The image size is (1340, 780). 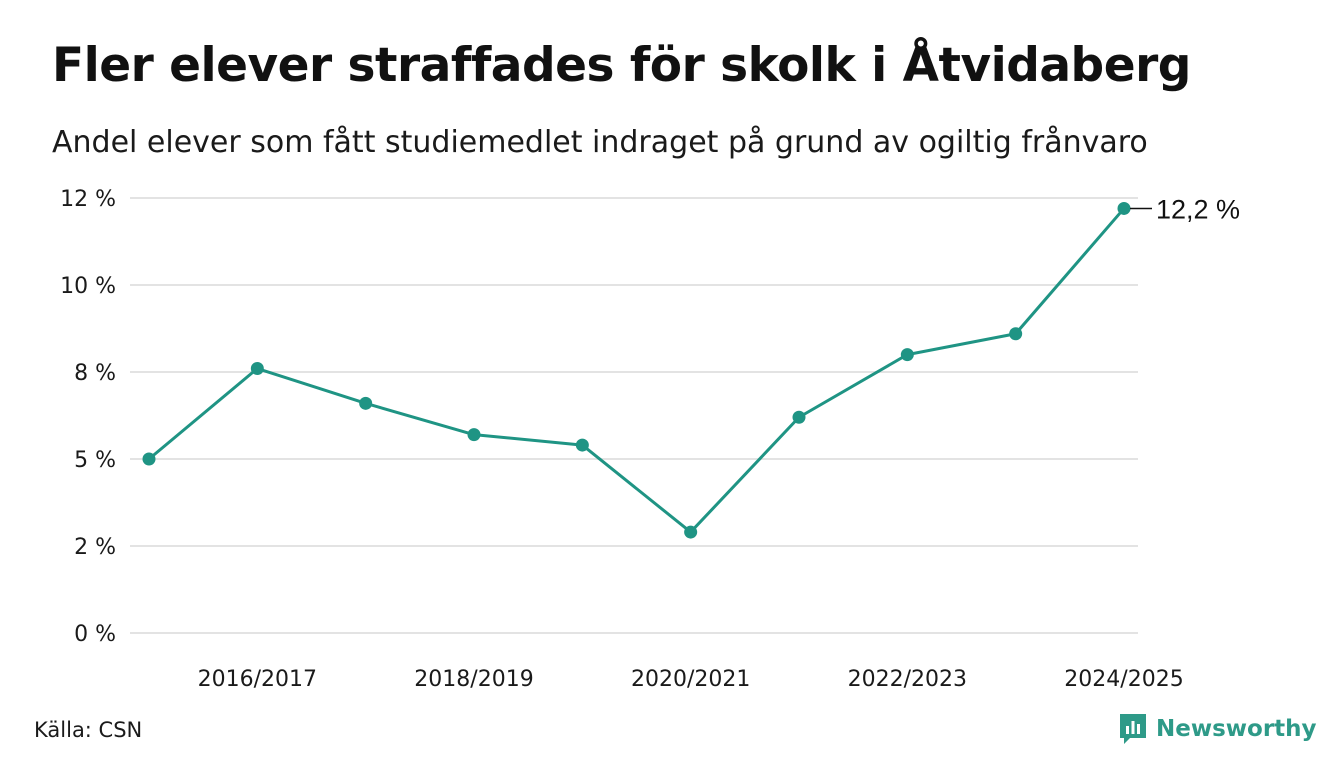 What do you see at coordinates (88, 417) in the screenshot?
I see `y-axis-ticks: 0 % 2 % 5 % 8 % 10 % 12 %` at bounding box center [88, 417].